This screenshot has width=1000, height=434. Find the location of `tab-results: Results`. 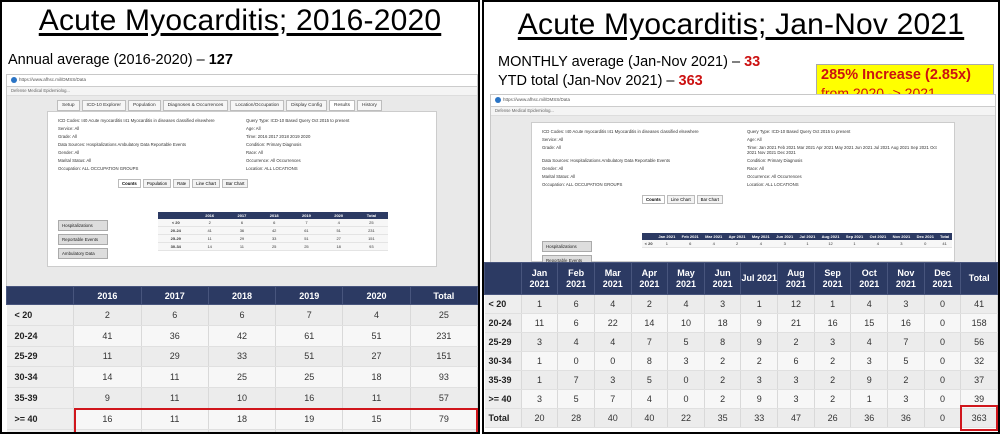

tab-results: Results is located at coordinates (342, 105).